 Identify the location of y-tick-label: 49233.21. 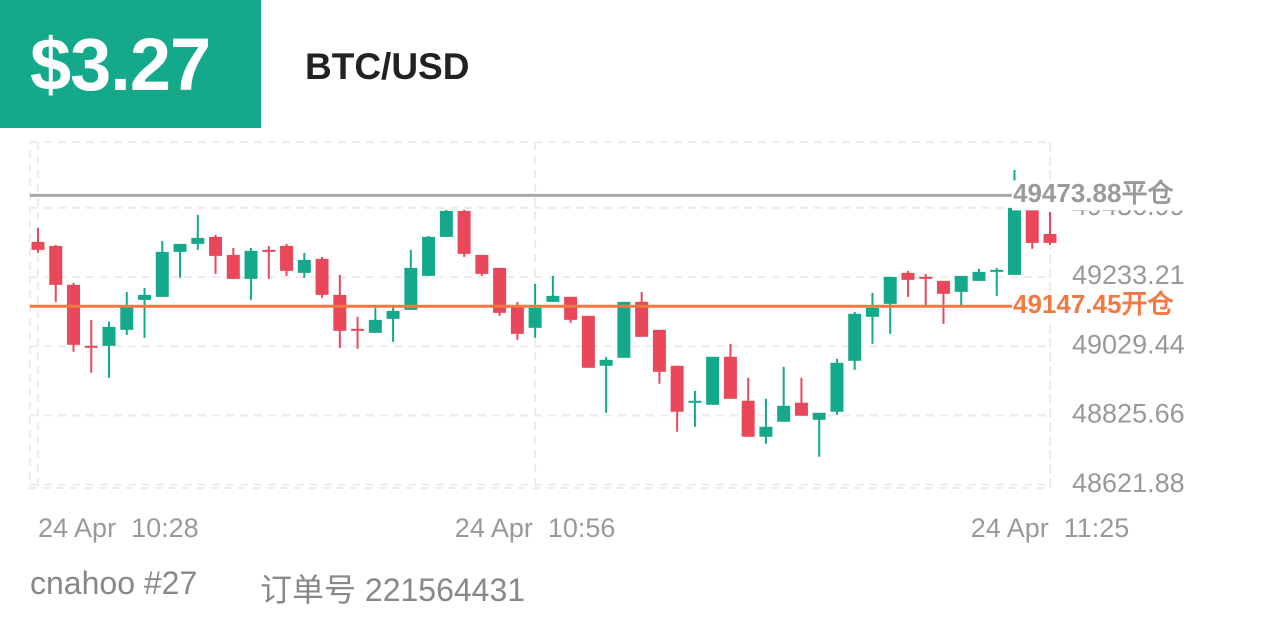
(1128, 275).